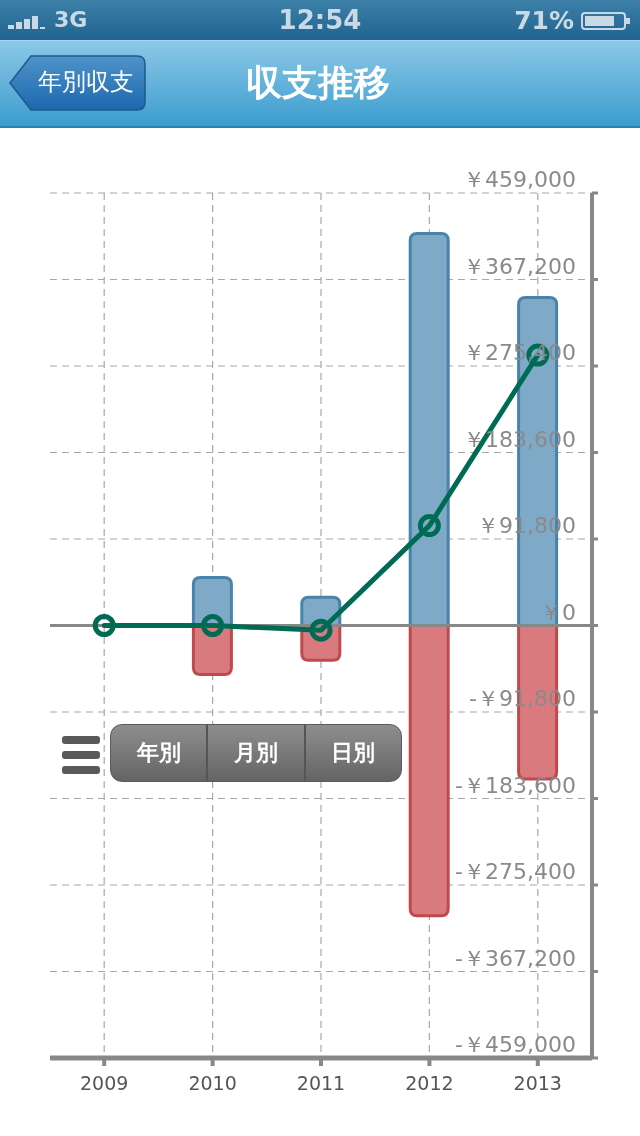  I want to click on x-tick-label: 2011, so click(321, 1083).